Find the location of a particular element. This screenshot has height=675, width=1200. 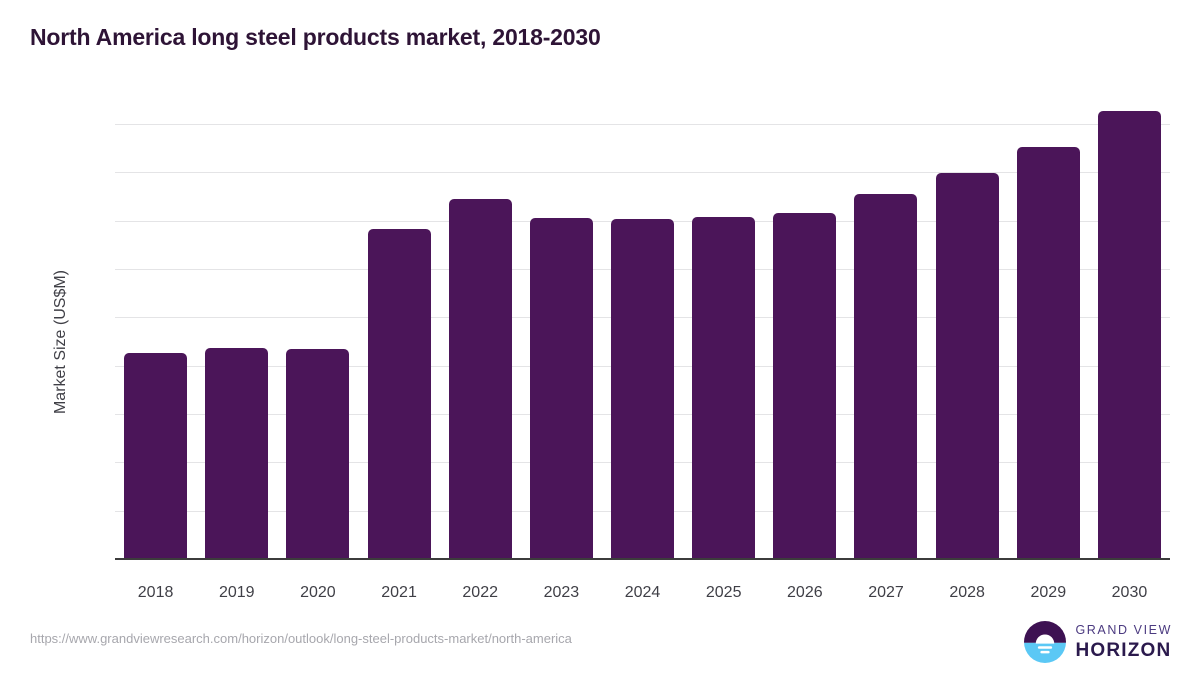

bar-group: 2024 is located at coordinates (642, 362).